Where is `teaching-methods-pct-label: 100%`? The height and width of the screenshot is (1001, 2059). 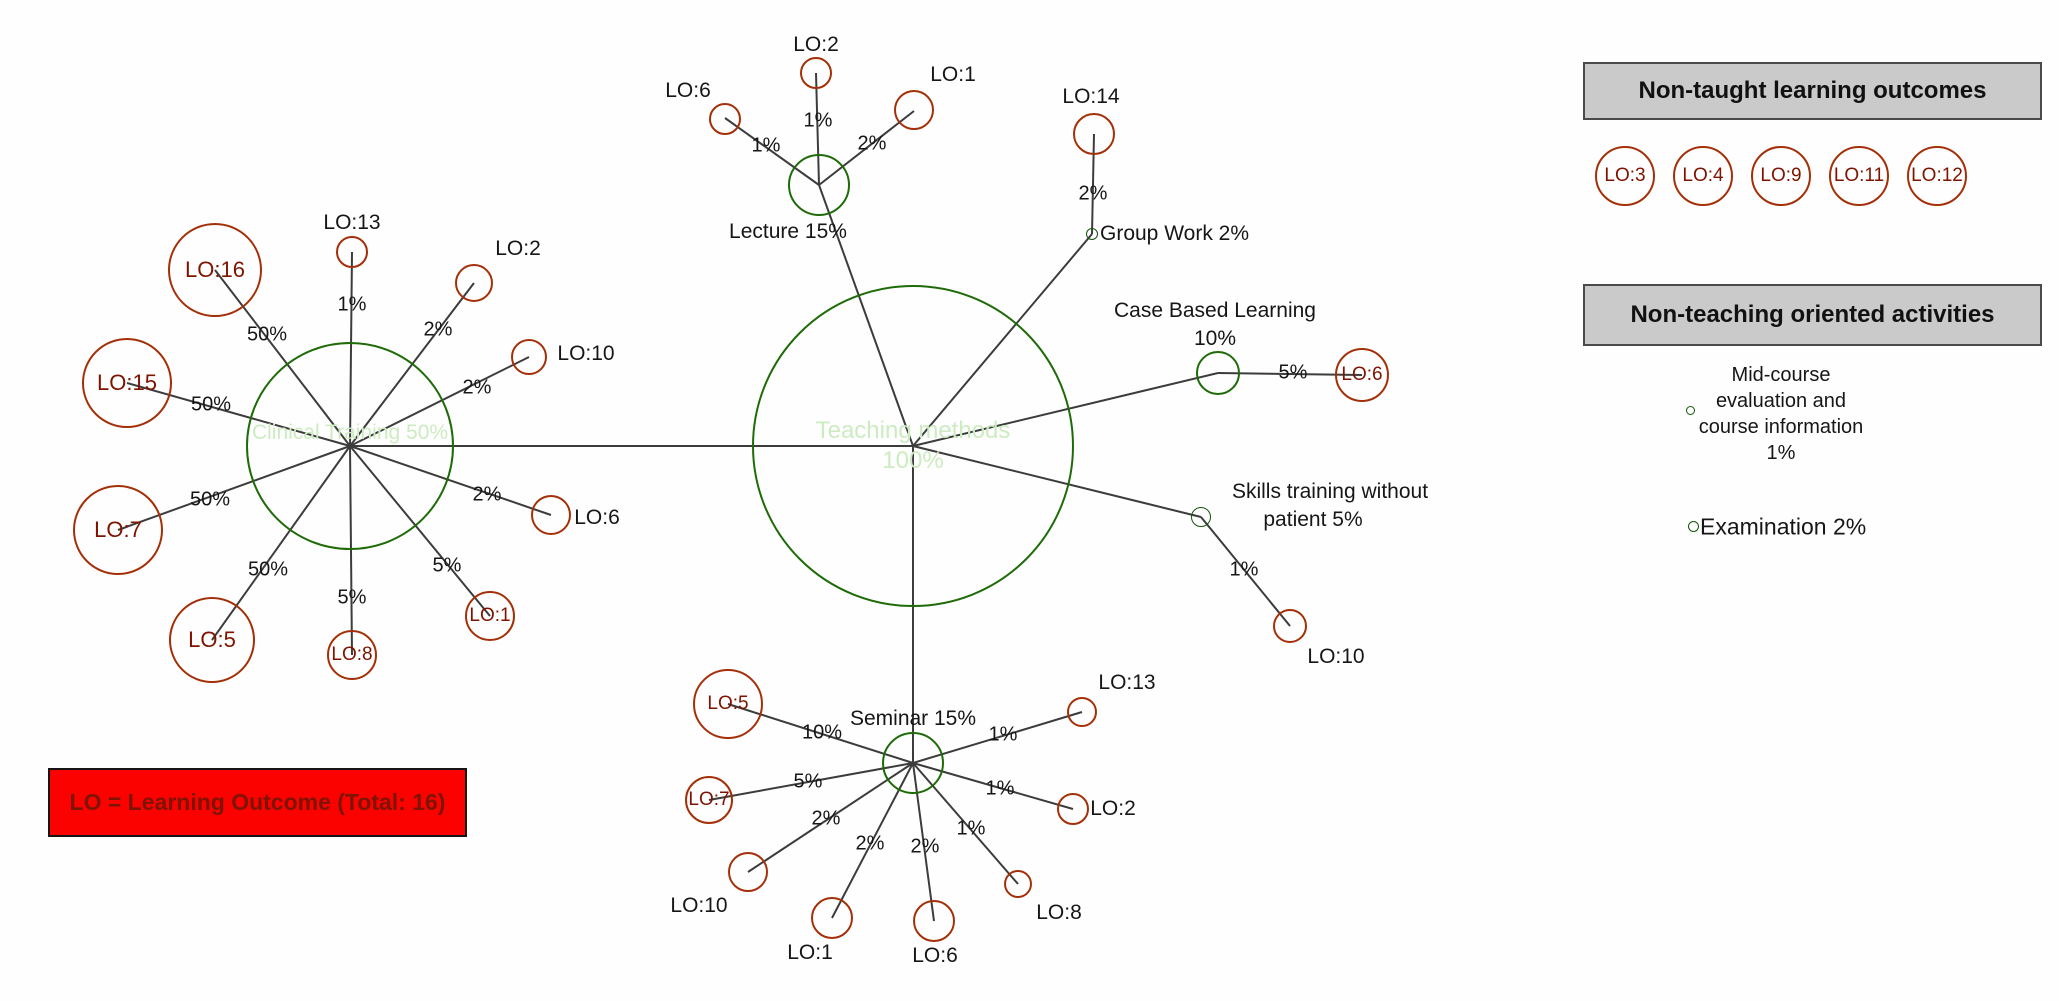 teaching-methods-pct-label: 100% is located at coordinates (913, 460).